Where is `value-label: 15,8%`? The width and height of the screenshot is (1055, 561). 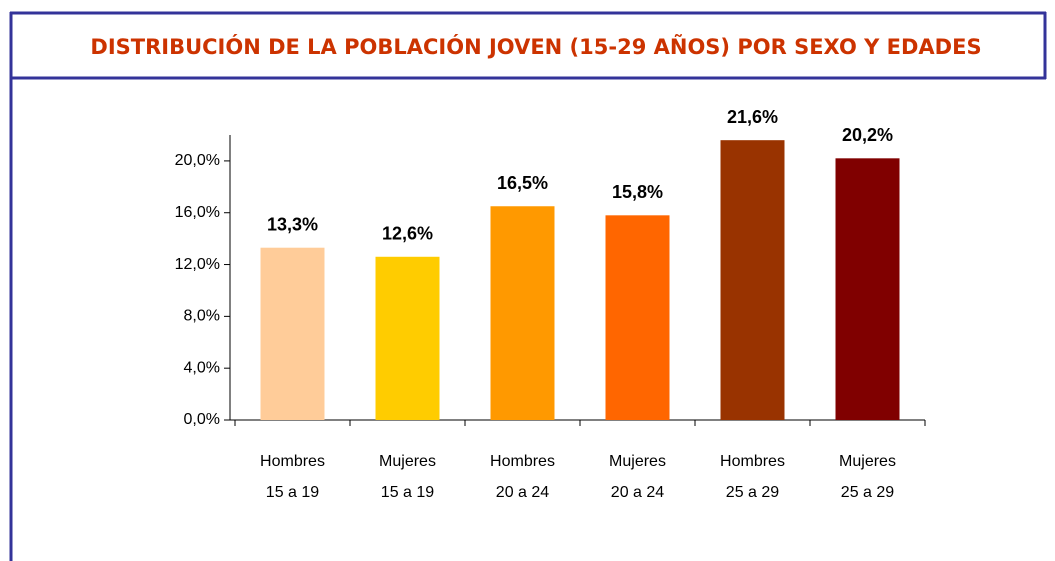 value-label: 15,8% is located at coordinates (637, 192).